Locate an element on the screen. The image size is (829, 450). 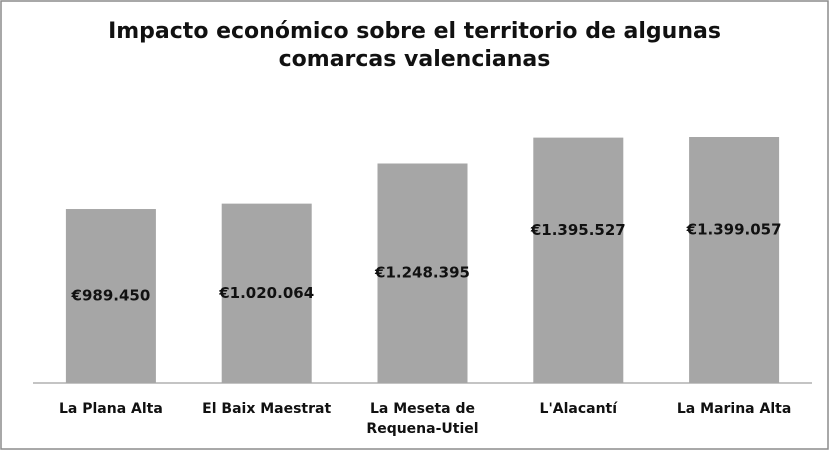
x-tick-label: L'Alacantí is located at coordinates (578, 409).